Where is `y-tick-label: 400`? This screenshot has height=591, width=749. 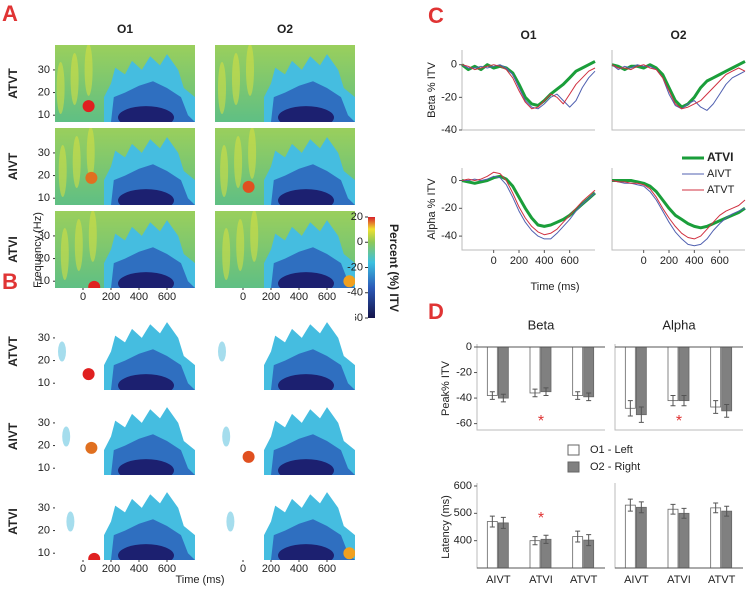
y-tick-label: 400 is located at coordinates (463, 541).